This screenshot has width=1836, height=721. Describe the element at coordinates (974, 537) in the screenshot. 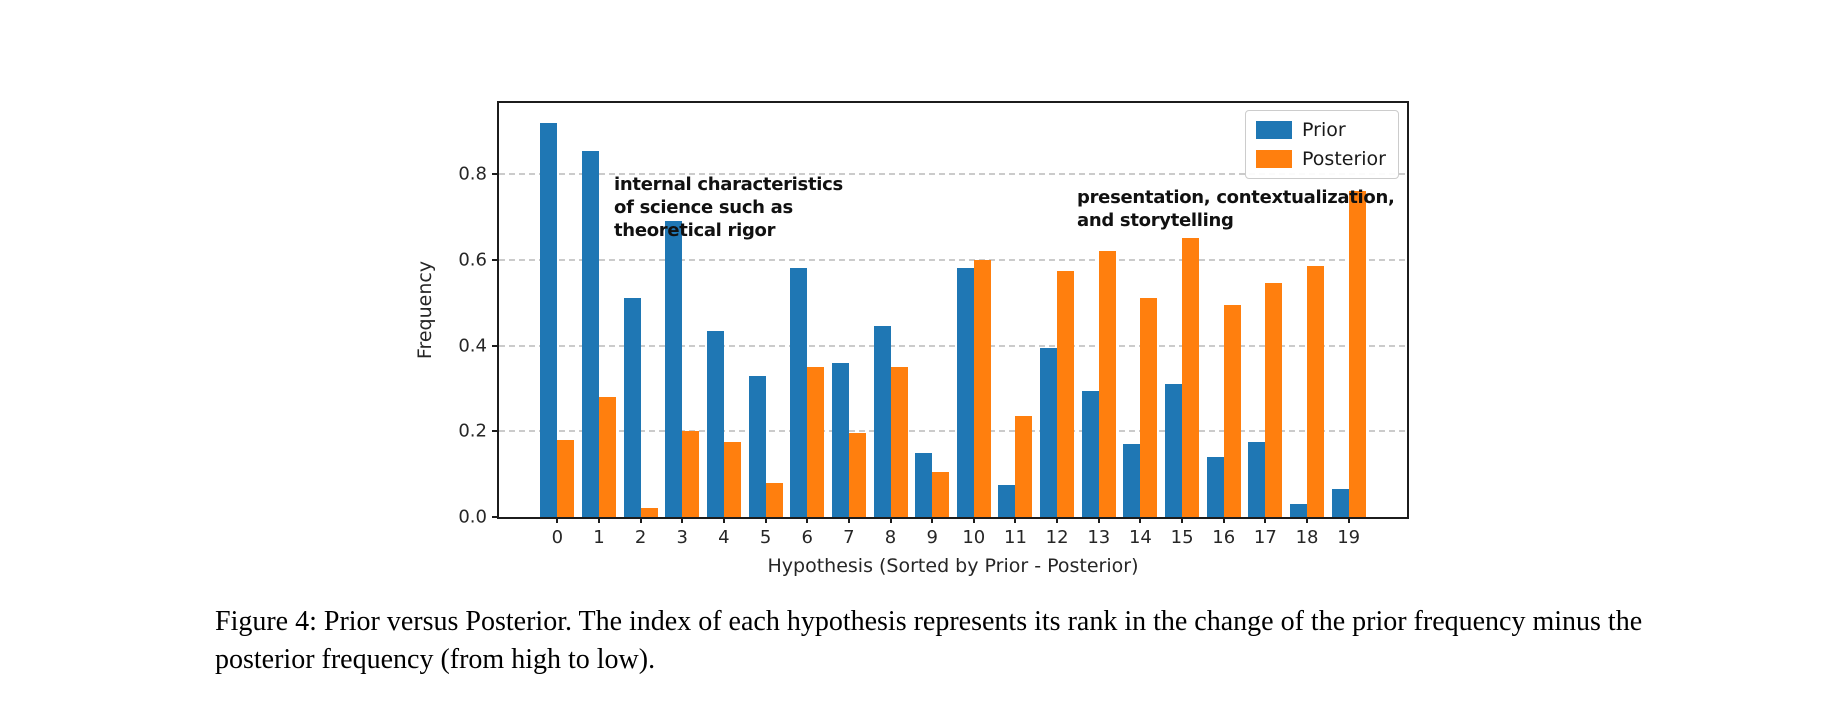

I see `x-tick-label-10: 10` at that location.